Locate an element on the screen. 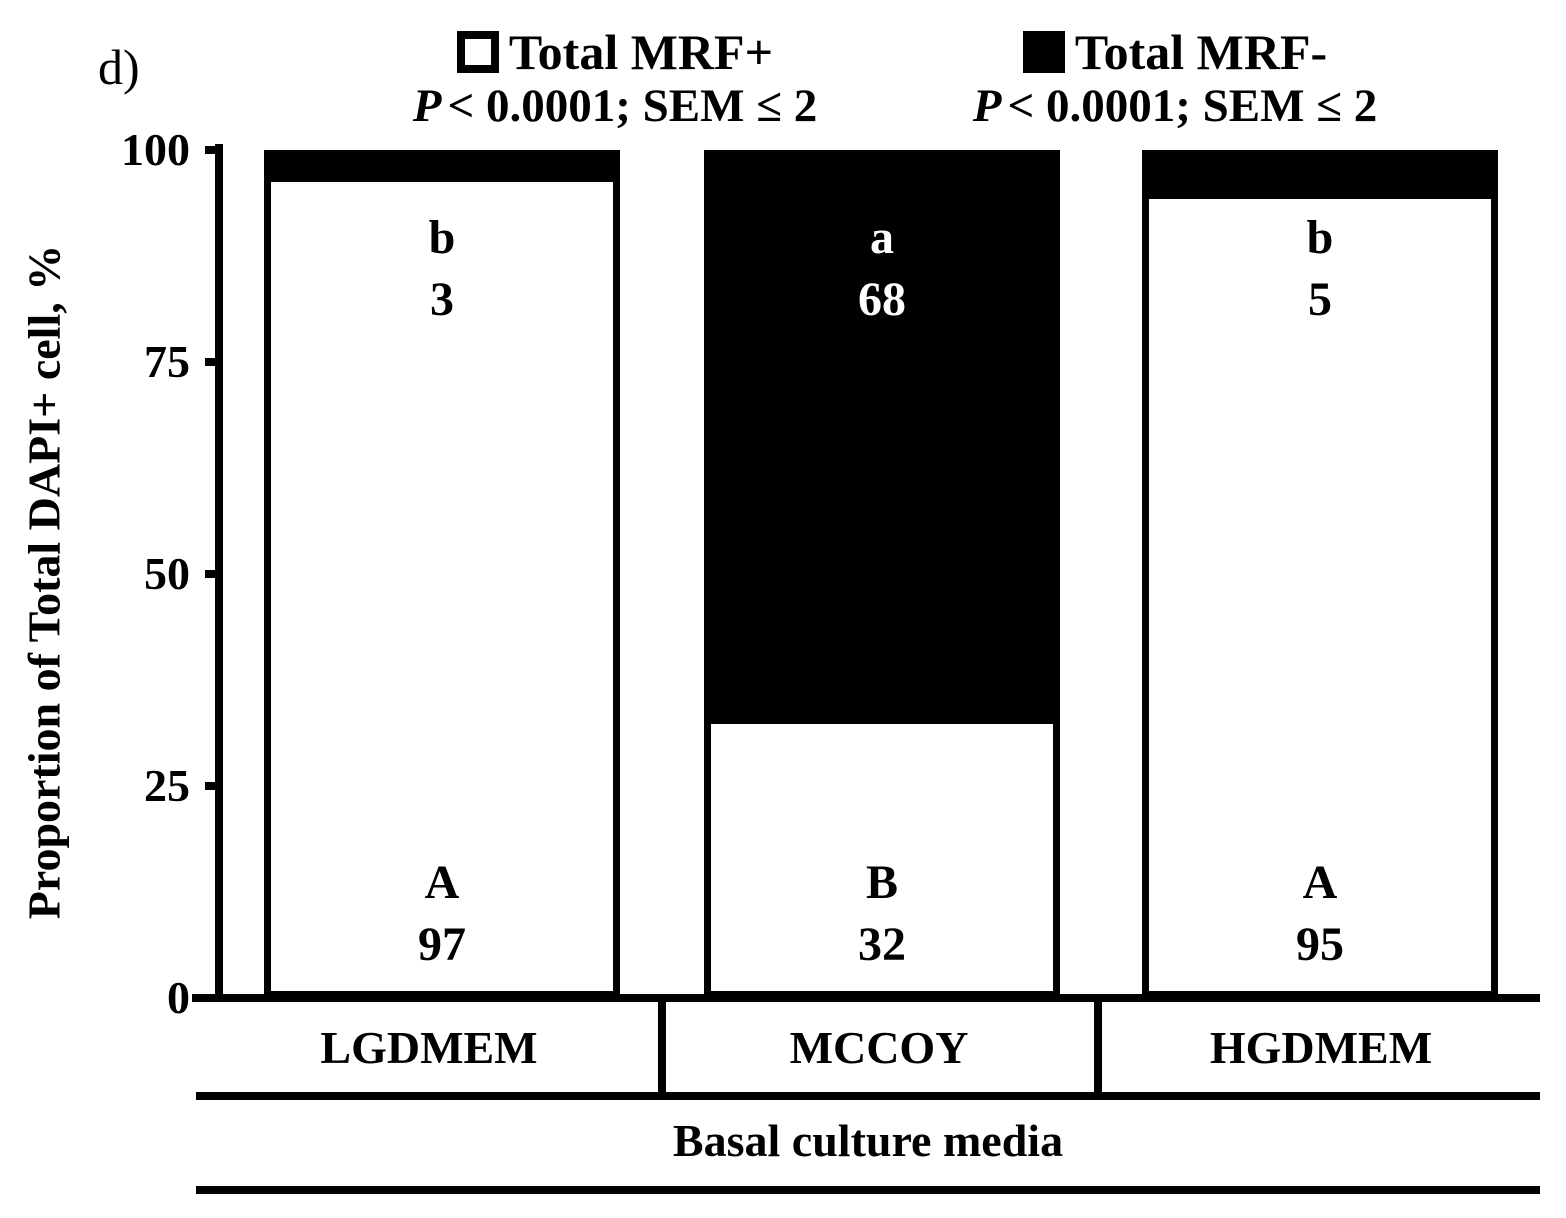 This screenshot has height=1218, width=1566. x-axis-group-label: Basal culture media is located at coordinates (868, 1140).